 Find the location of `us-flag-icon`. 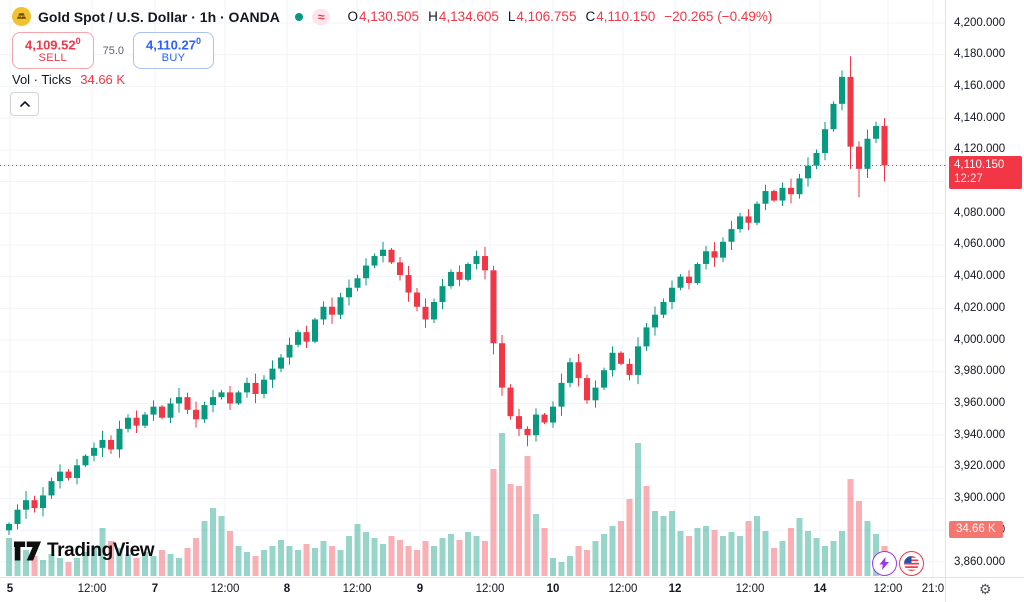

us-flag-icon is located at coordinates (911, 563).